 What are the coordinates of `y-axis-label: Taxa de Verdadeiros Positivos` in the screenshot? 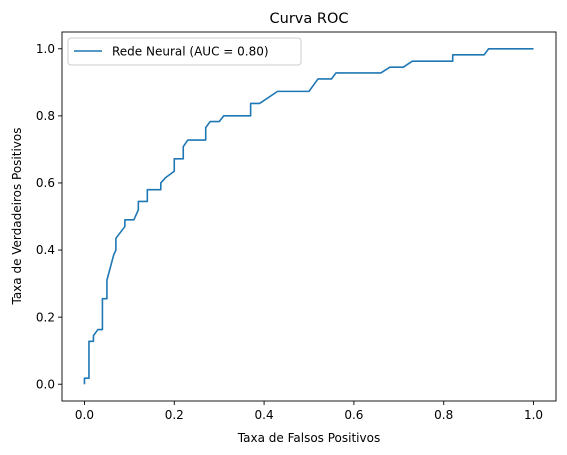 It's located at (17, 216).